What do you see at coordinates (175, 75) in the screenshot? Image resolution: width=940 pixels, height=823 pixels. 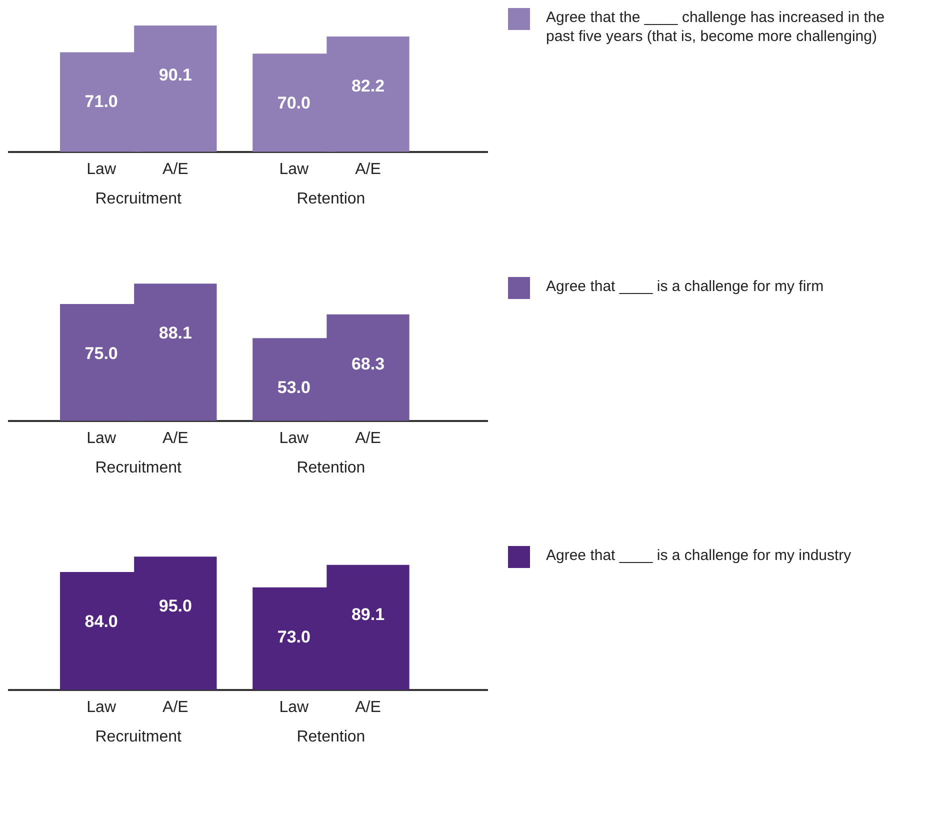 I see `data-label: 90.1` at bounding box center [175, 75].